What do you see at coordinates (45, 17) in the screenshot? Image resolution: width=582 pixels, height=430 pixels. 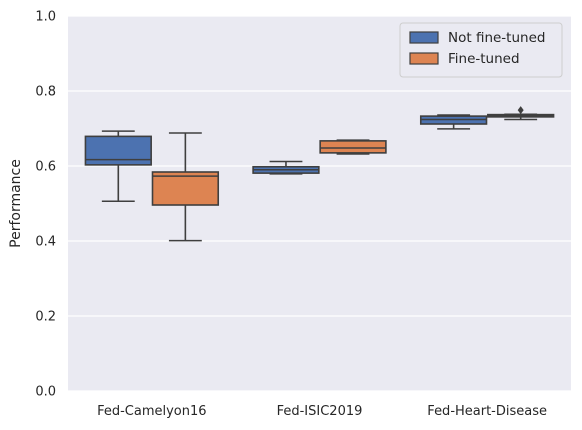 I see `y-tick-label: 1.0` at bounding box center [45, 17].